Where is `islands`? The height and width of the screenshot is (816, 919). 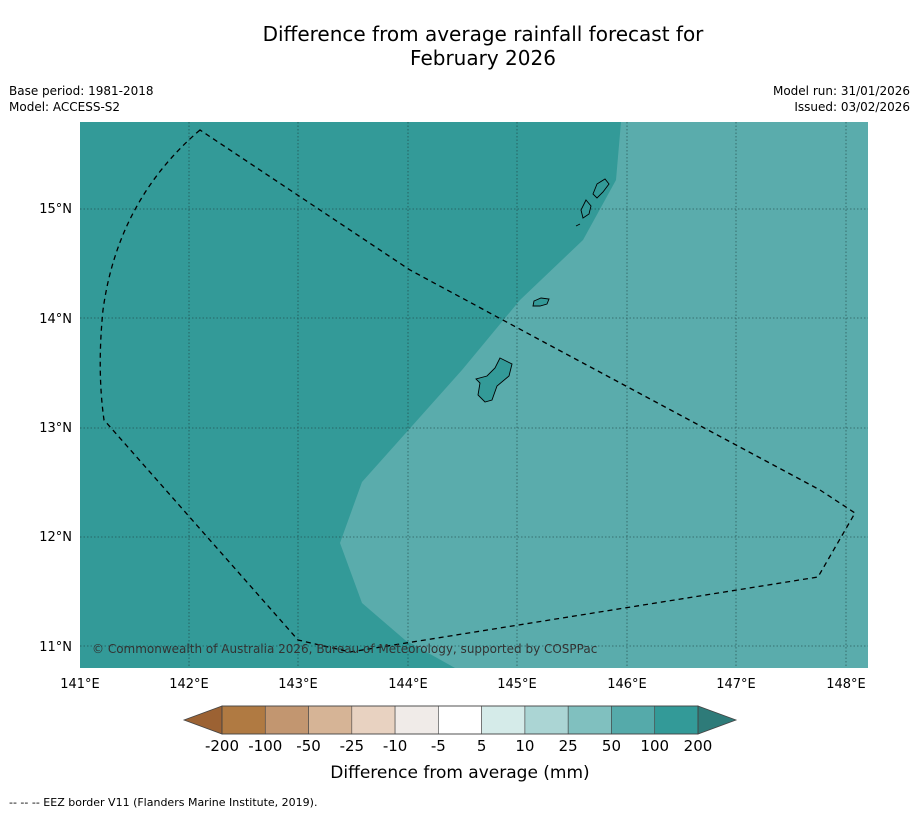
islands is located at coordinates (542, 290).